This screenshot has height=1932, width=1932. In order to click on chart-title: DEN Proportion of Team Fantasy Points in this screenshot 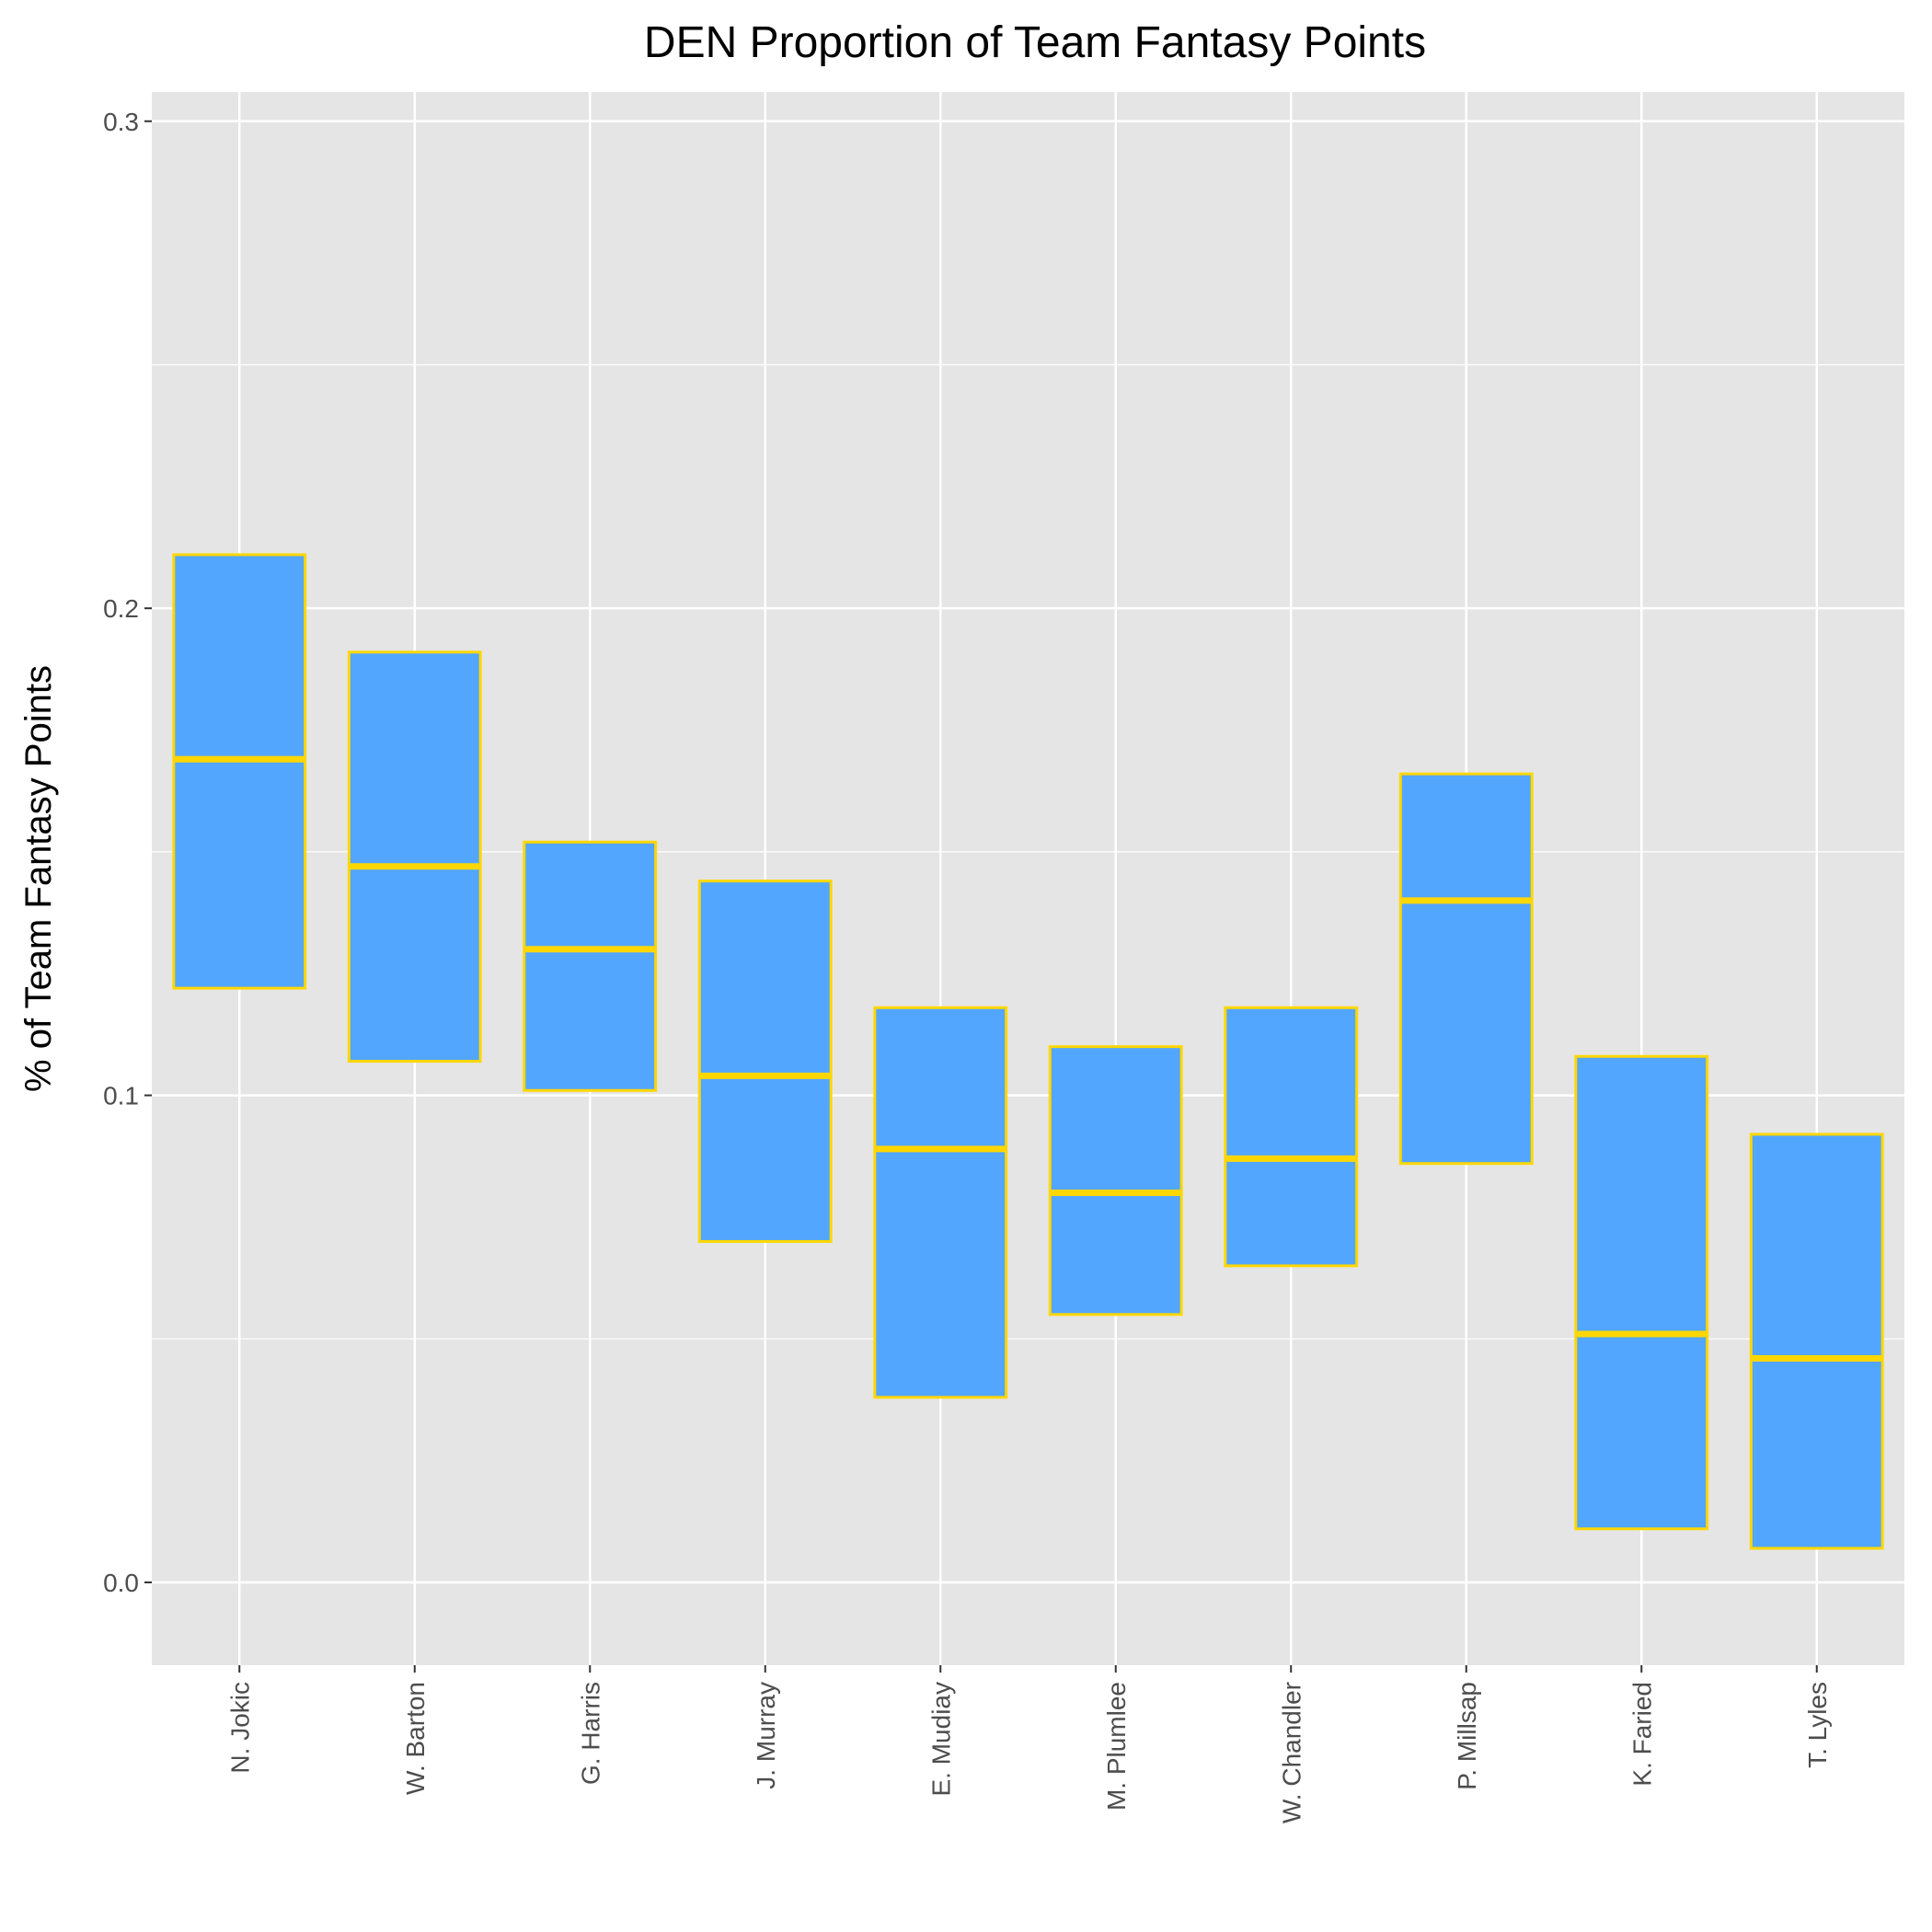, I will do `click(1035, 42)`.